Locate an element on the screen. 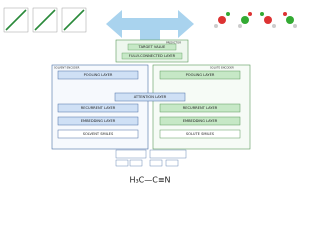 The width and height of the screenshot is (320, 240). molecule-formula: H₃C—C≡N is located at coordinates (149, 180).